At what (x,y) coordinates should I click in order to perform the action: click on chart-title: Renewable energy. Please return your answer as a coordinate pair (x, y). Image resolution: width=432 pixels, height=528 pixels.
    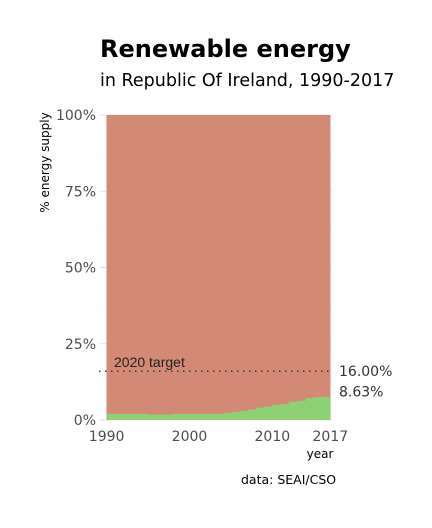
    Looking at the image, I should click on (225, 49).